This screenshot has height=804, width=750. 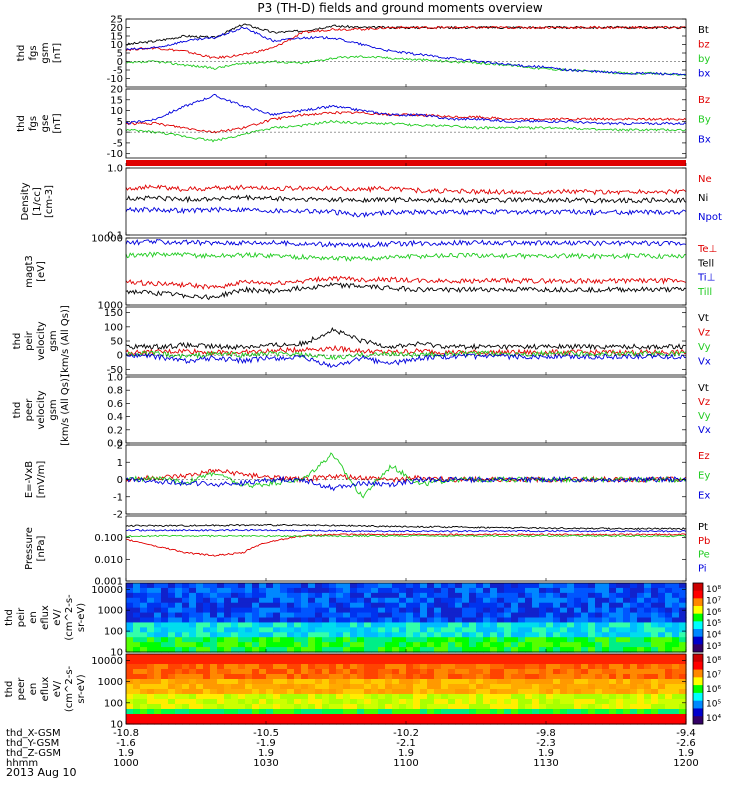 I want to click on series-line-ne, so click(x=406, y=190).